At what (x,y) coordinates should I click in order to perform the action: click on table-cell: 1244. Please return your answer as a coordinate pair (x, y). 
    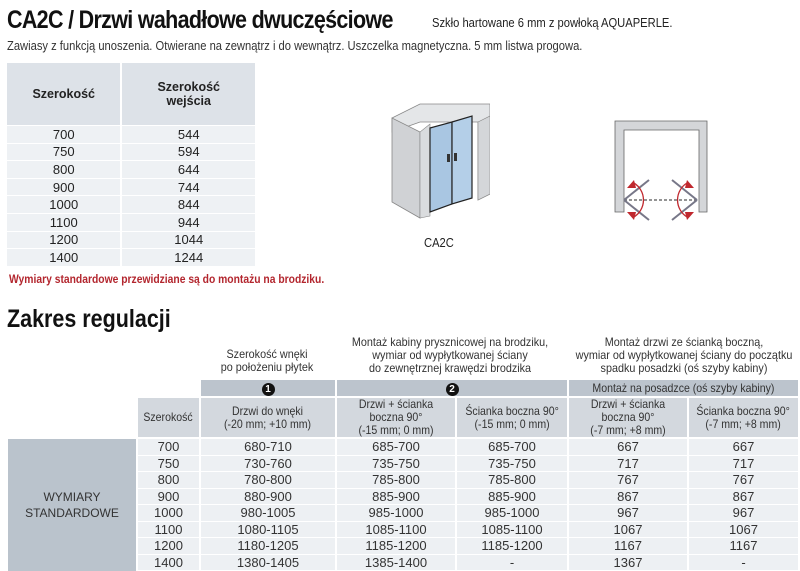
    Looking at the image, I should click on (189, 257).